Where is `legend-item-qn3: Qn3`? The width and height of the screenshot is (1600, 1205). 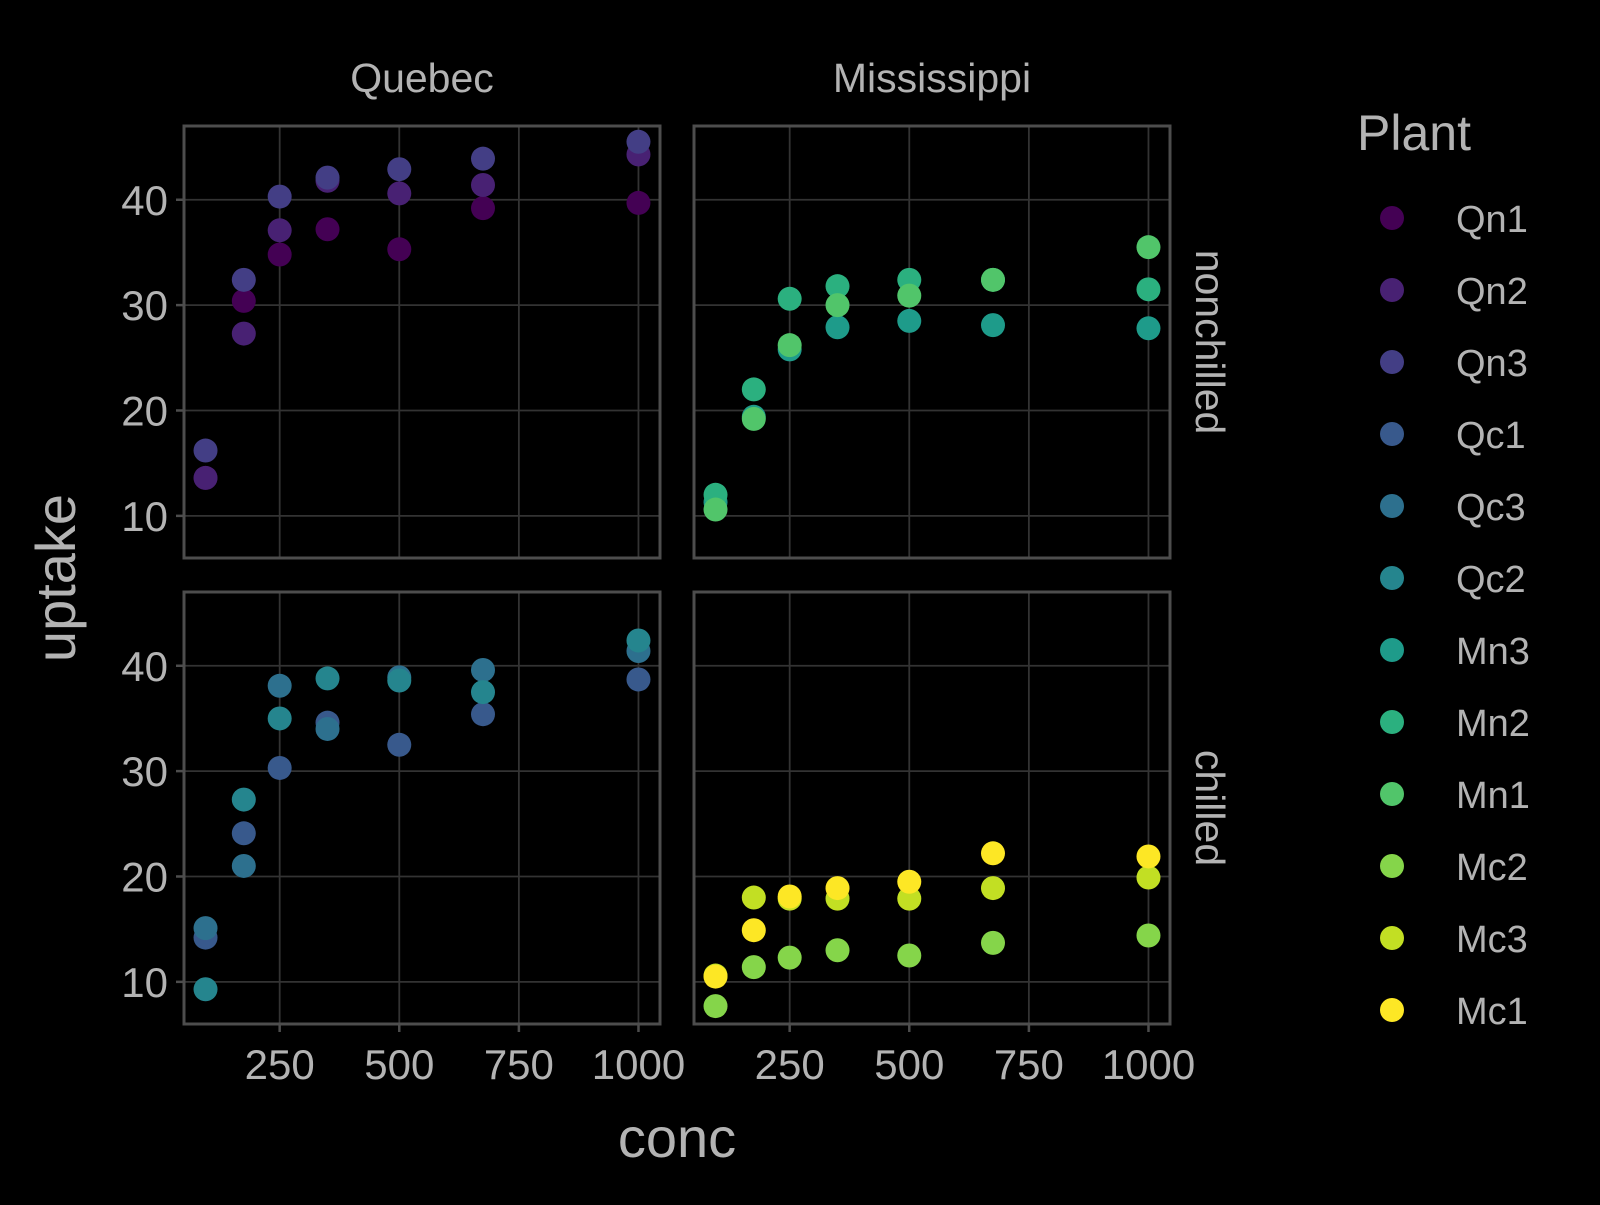
legend-item-qn3: Qn3 is located at coordinates (1454, 364).